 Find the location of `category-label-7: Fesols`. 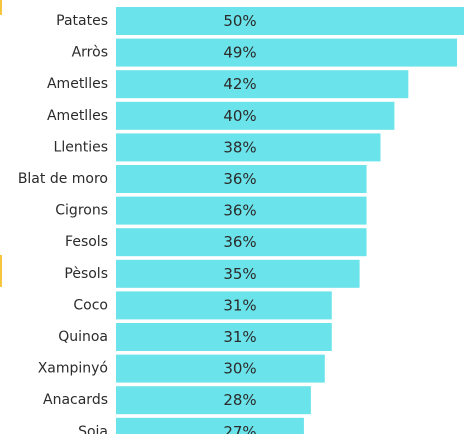

category-label-7: Fesols is located at coordinates (86, 242).